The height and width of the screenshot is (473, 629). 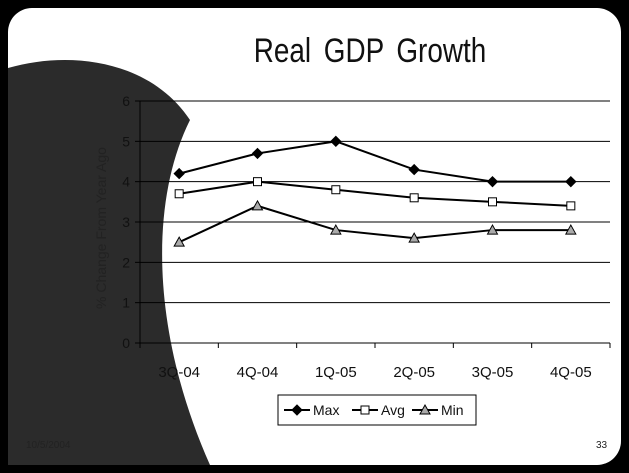 What do you see at coordinates (414, 372) in the screenshot?
I see `x-tick-label-2Q-05: 2Q-05` at bounding box center [414, 372].